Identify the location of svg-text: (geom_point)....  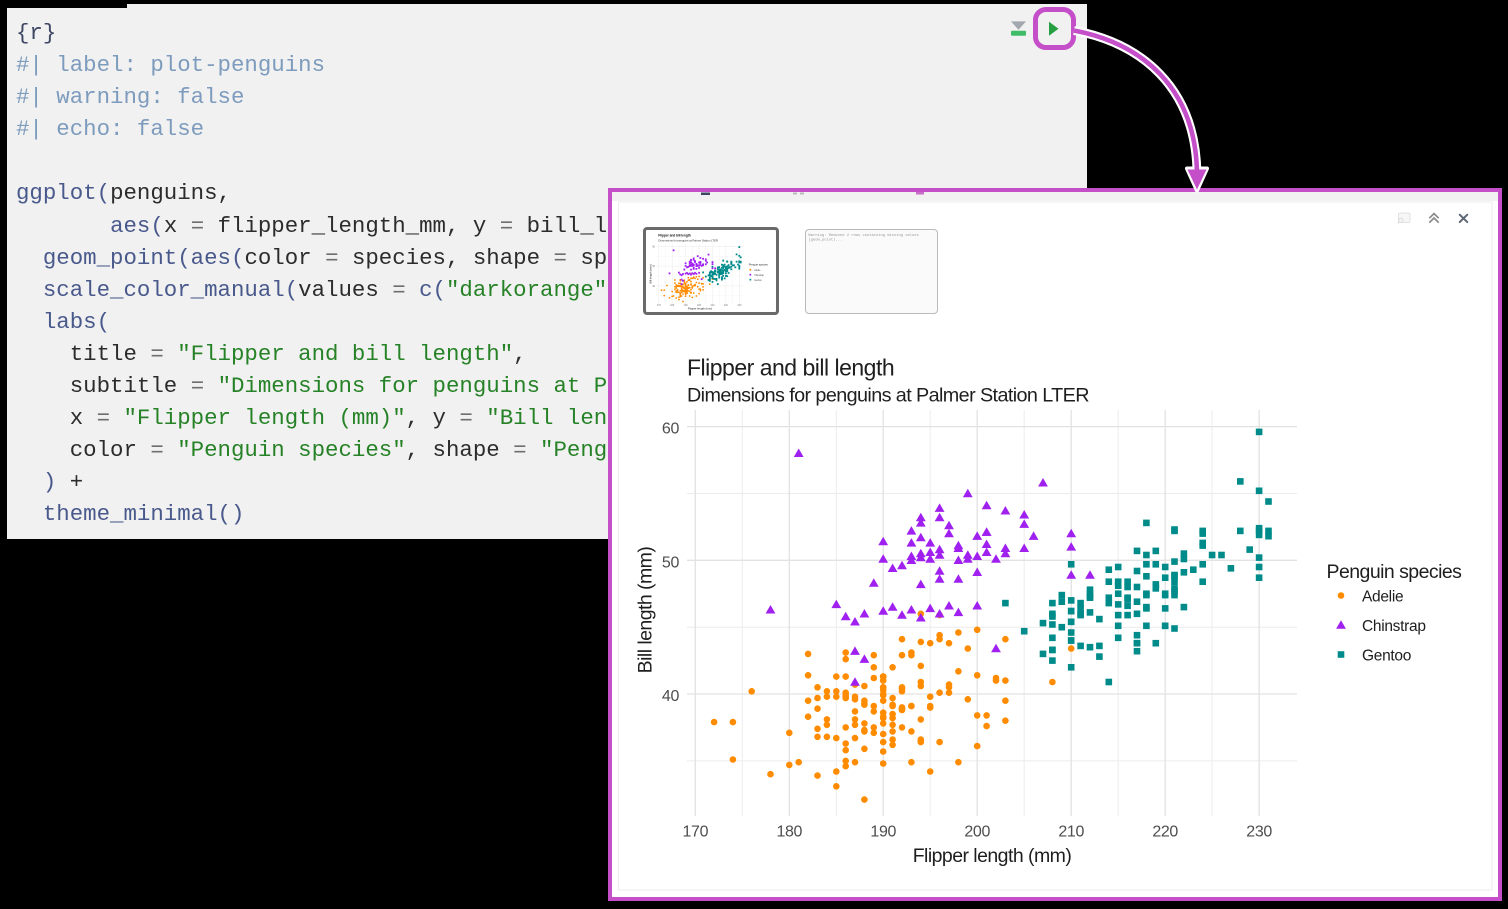
(826, 239).